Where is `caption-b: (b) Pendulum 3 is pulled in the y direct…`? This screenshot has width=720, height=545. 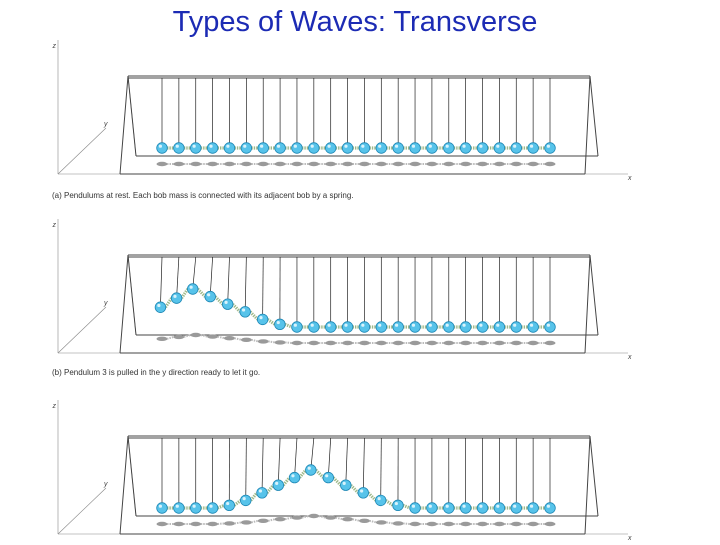 caption-b: (b) Pendulum 3 is pulled in the y direct… is located at coordinates (156, 372).